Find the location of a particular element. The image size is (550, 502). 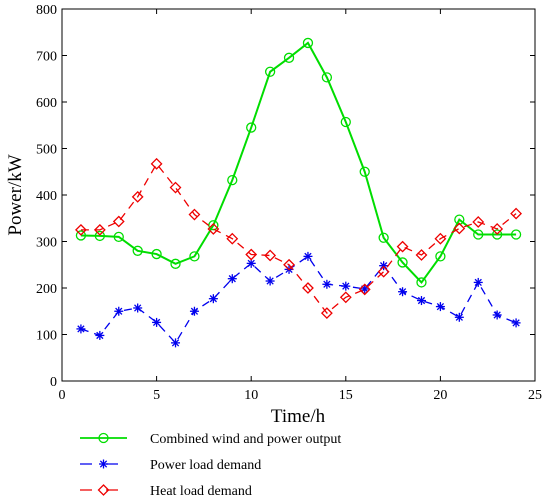

x-tick-label: 25 is located at coordinates (535, 395).